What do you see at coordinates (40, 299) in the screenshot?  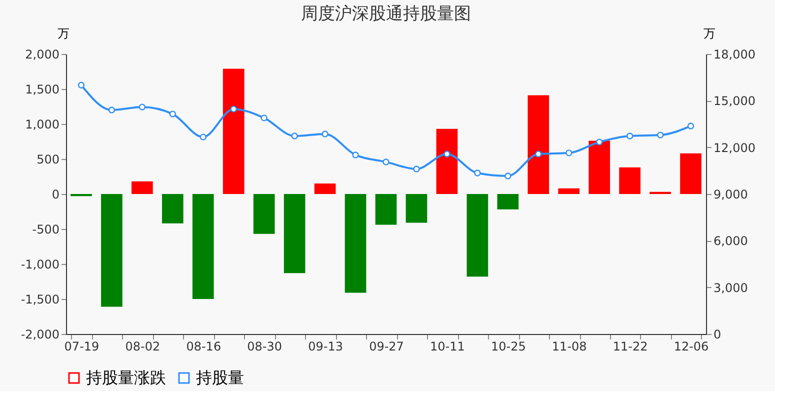 I see `y-tick-label: -1,500` at bounding box center [40, 299].